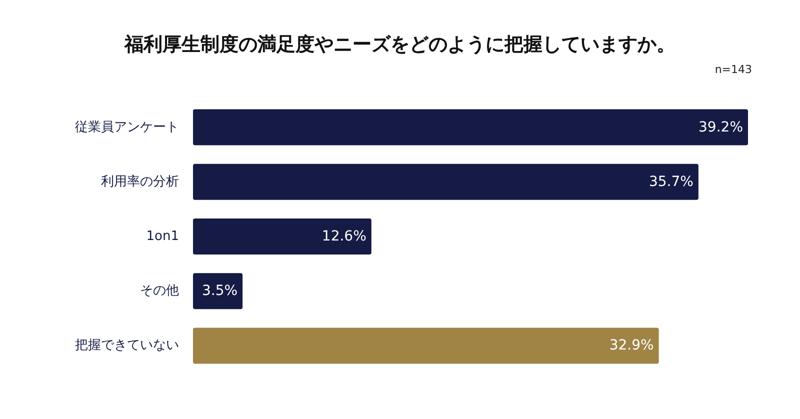 The height and width of the screenshot is (419, 800). What do you see at coordinates (127, 346) in the screenshot?
I see `y-tick-label: 把握できていない` at bounding box center [127, 346].